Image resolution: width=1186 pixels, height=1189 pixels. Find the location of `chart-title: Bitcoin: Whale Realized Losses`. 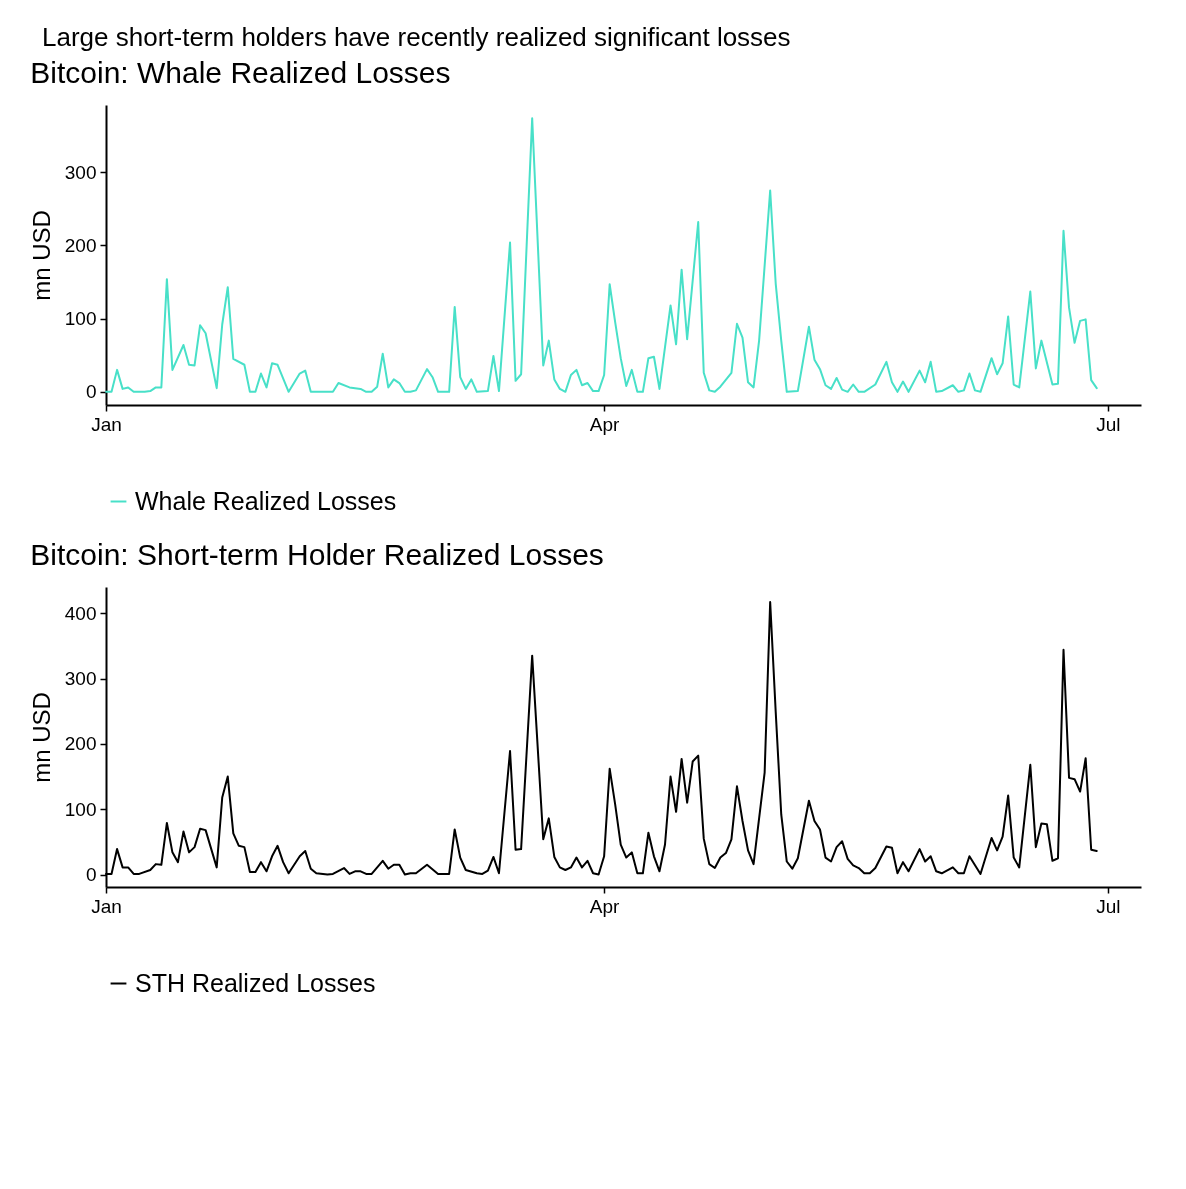

chart-title: Bitcoin: Whale Realized Losses is located at coordinates (240, 72).